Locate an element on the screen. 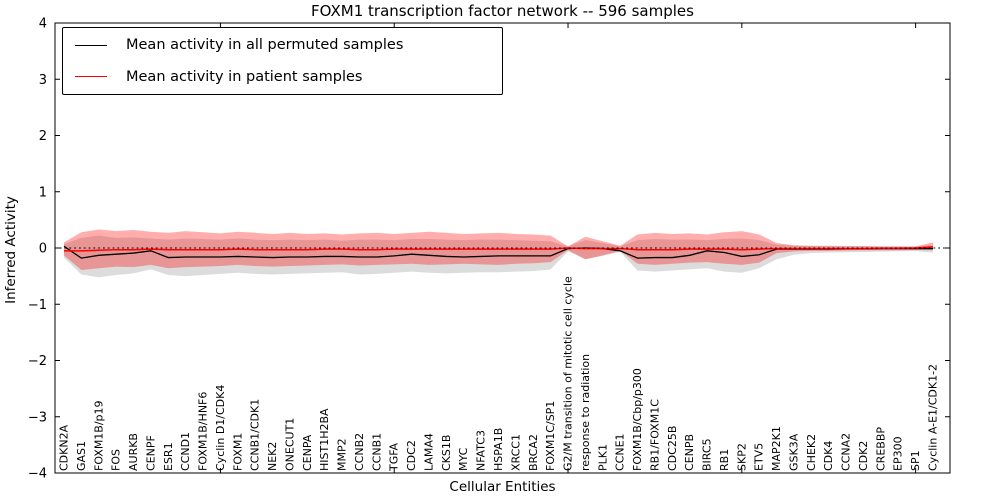 The width and height of the screenshot is (1000, 500). x-category-label: TGFA is located at coordinates (394, 457).